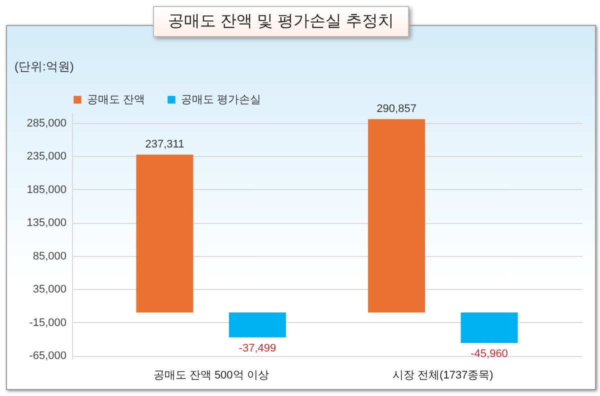 This screenshot has height=396, width=600. What do you see at coordinates (221, 100) in the screenshot?
I see `legend-label: 공매도 평가손실` at bounding box center [221, 100].